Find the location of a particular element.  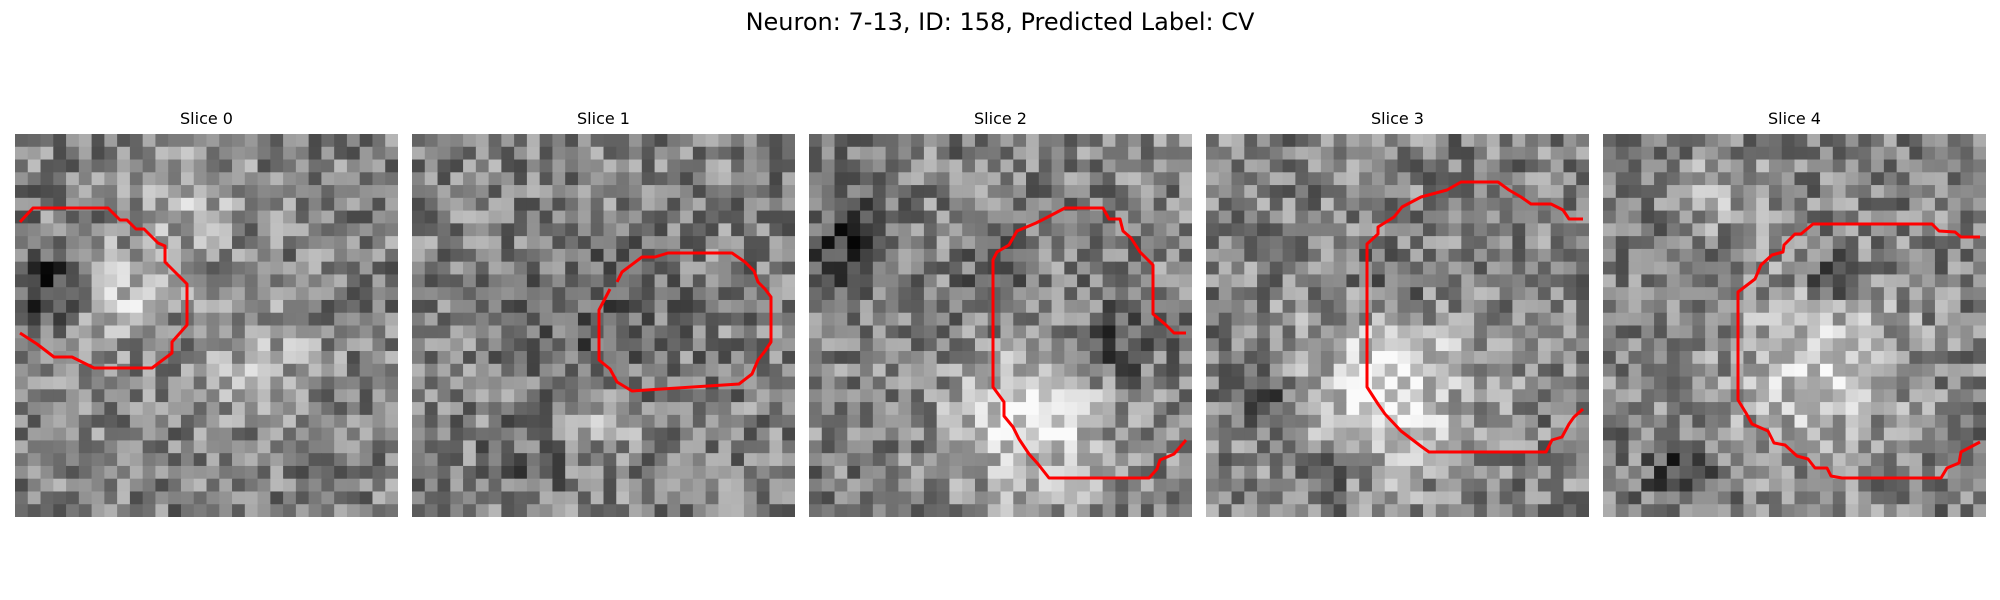

slice-panel-1: Slice 1 is located at coordinates (603, 312).